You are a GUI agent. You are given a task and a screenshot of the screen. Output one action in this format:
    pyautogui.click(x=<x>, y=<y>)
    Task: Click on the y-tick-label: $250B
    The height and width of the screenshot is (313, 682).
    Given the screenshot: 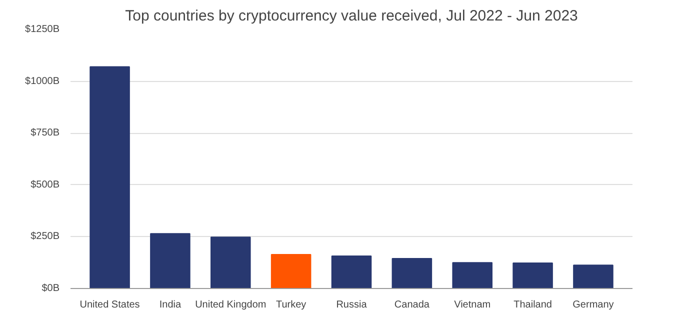 What is the action you would take?
    pyautogui.click(x=45, y=236)
    